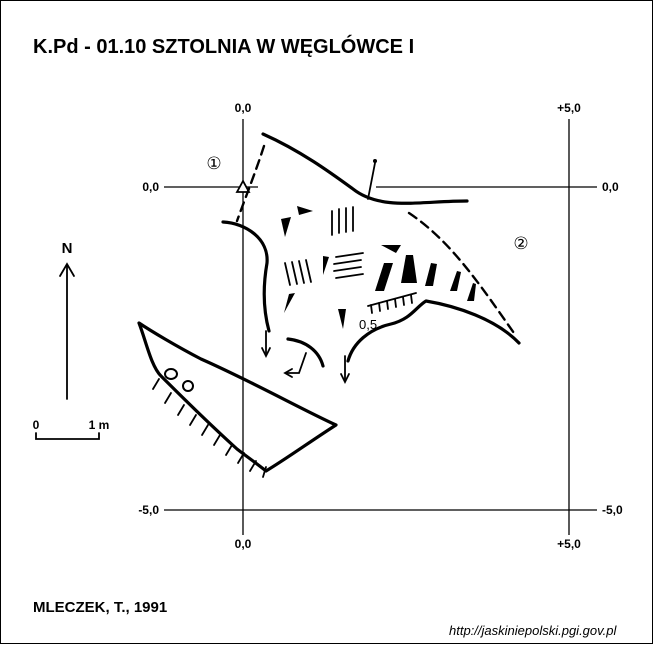 This screenshot has height=645, width=653. What do you see at coordinates (99, 425) in the screenshot?
I see `scale-end-label: 1 m` at bounding box center [99, 425].